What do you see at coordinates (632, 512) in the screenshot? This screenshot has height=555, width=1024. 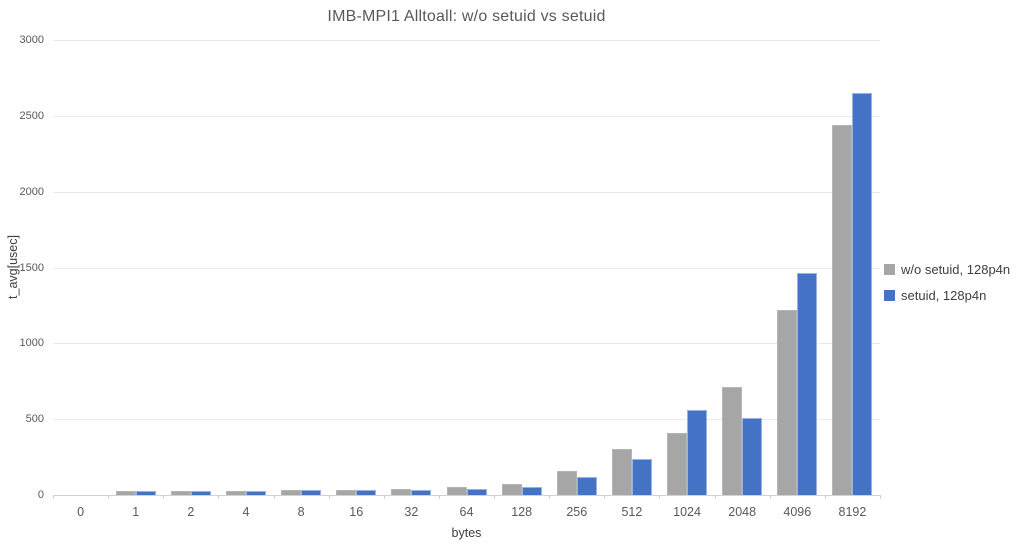 I see `x-tick-label-512: 512` at bounding box center [632, 512].